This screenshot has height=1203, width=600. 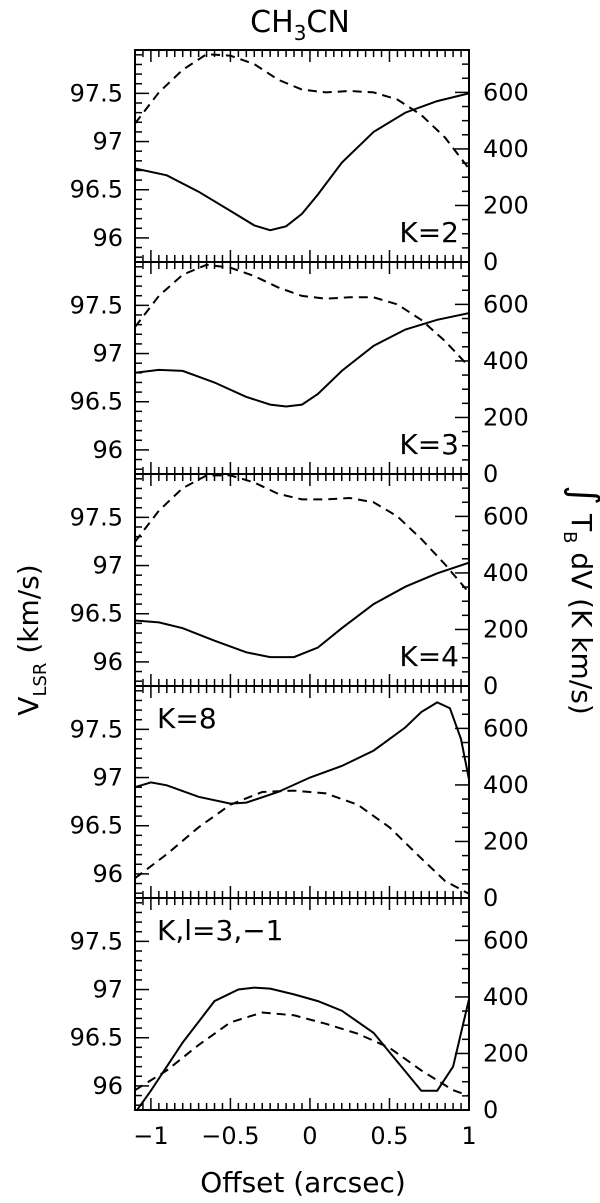 I want to click on x-tick-label: 0.5, so click(x=389, y=1136).